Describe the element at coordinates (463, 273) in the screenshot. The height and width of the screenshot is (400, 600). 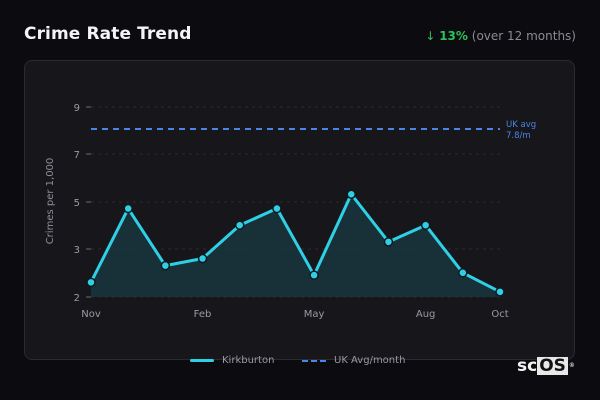
I see `data-point-sep` at that location.